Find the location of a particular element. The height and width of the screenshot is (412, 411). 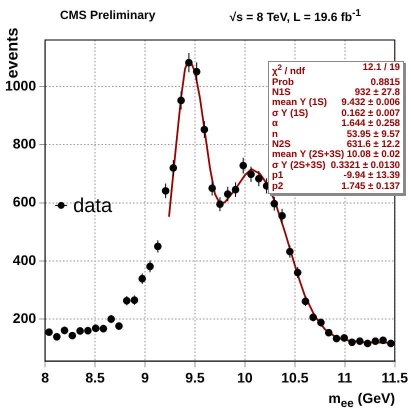

annotation: 1.745 ± 0.137 is located at coordinates (370, 186).